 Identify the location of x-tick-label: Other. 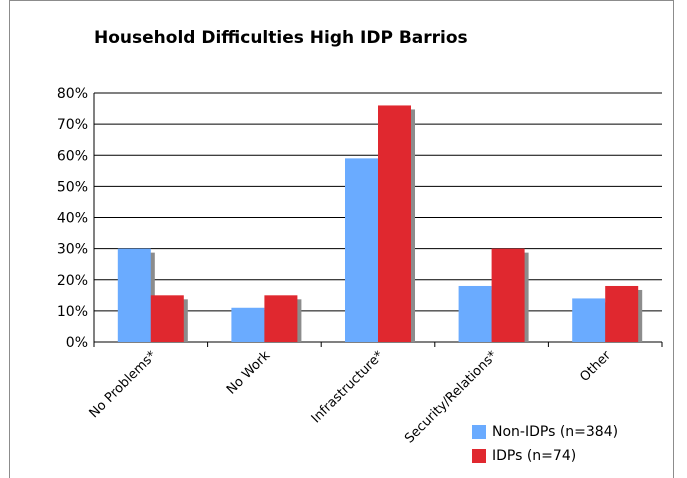
(595, 366).